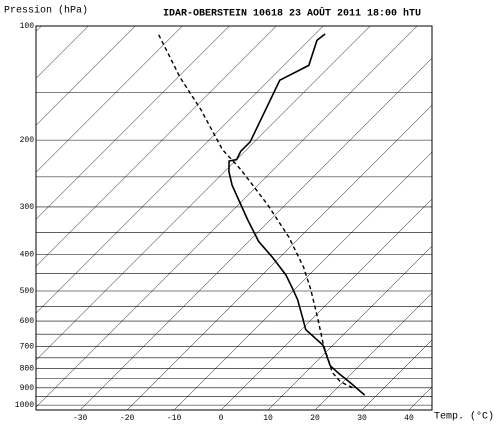  What do you see at coordinates (80, 418) in the screenshot?
I see `x-tick-label: -30` at bounding box center [80, 418].